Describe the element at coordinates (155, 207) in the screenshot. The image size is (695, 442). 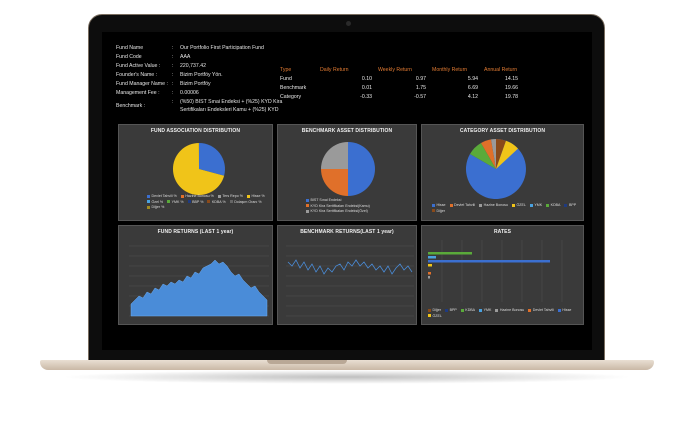
I see `legend-item: Diğer %` at that location.